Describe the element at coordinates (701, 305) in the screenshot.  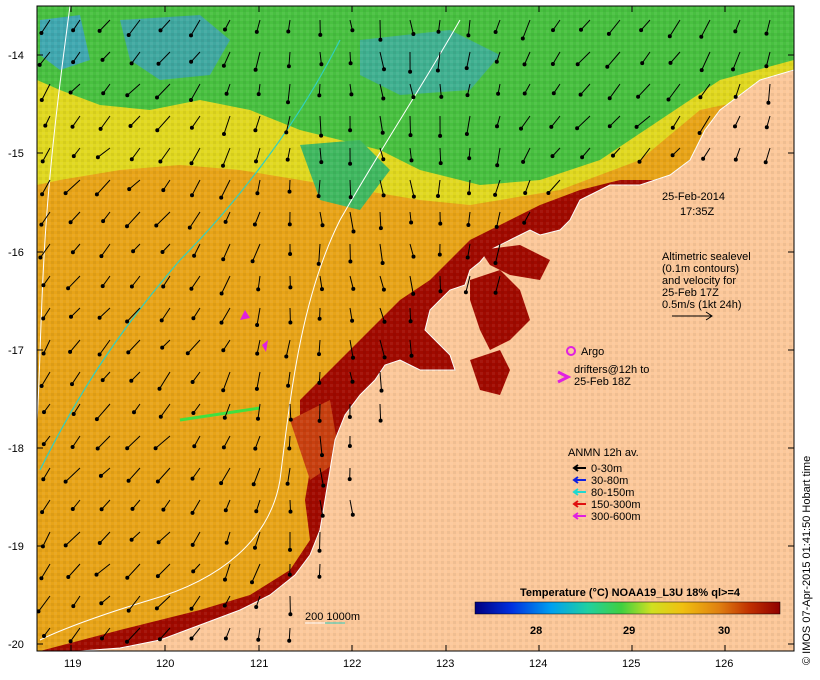
I see `sealevel-line-5: 0.5m/s (1kt 24h)` at that location.